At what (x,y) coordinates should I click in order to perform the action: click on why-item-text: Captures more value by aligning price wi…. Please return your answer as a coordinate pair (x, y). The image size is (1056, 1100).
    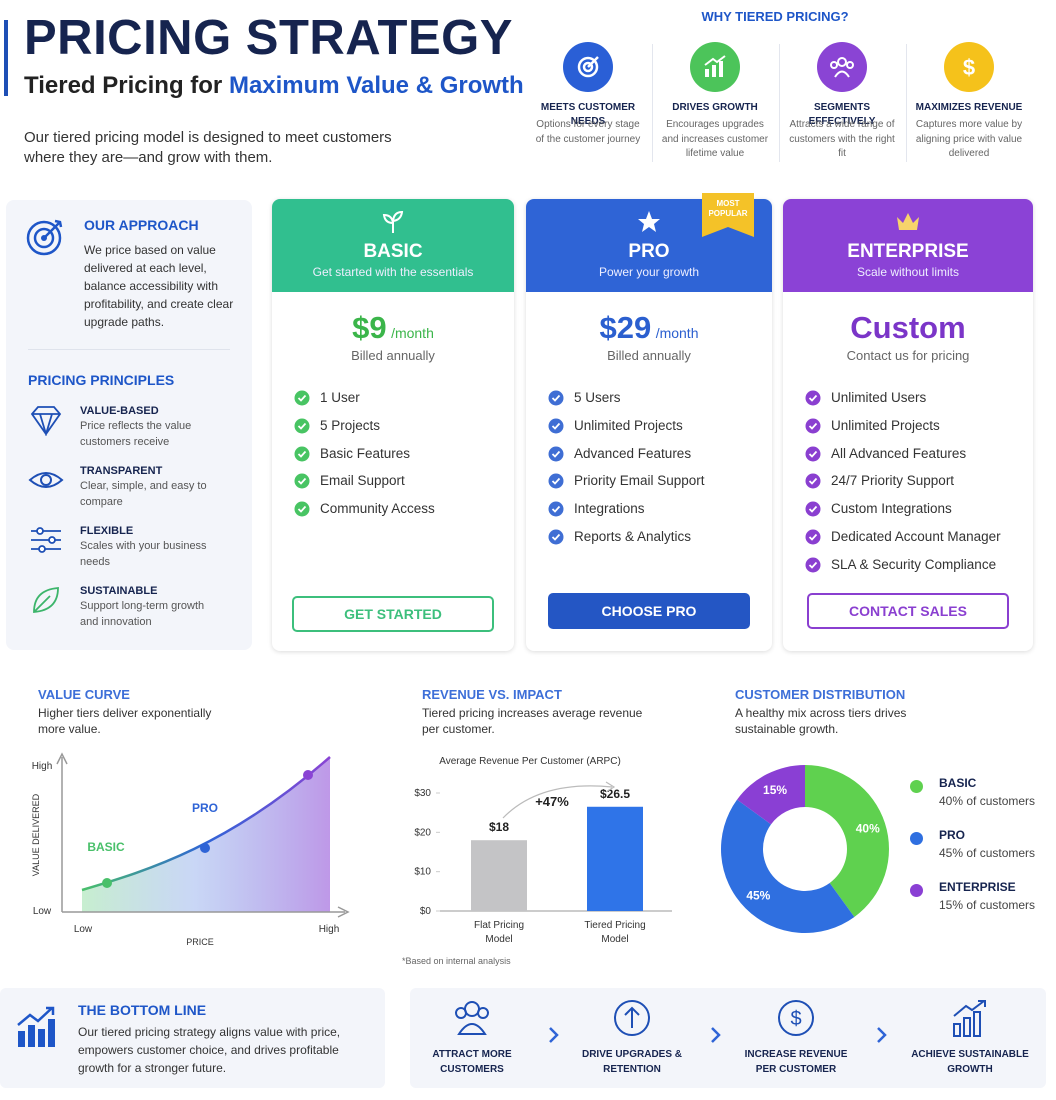
    Looking at the image, I should click on (969, 139).